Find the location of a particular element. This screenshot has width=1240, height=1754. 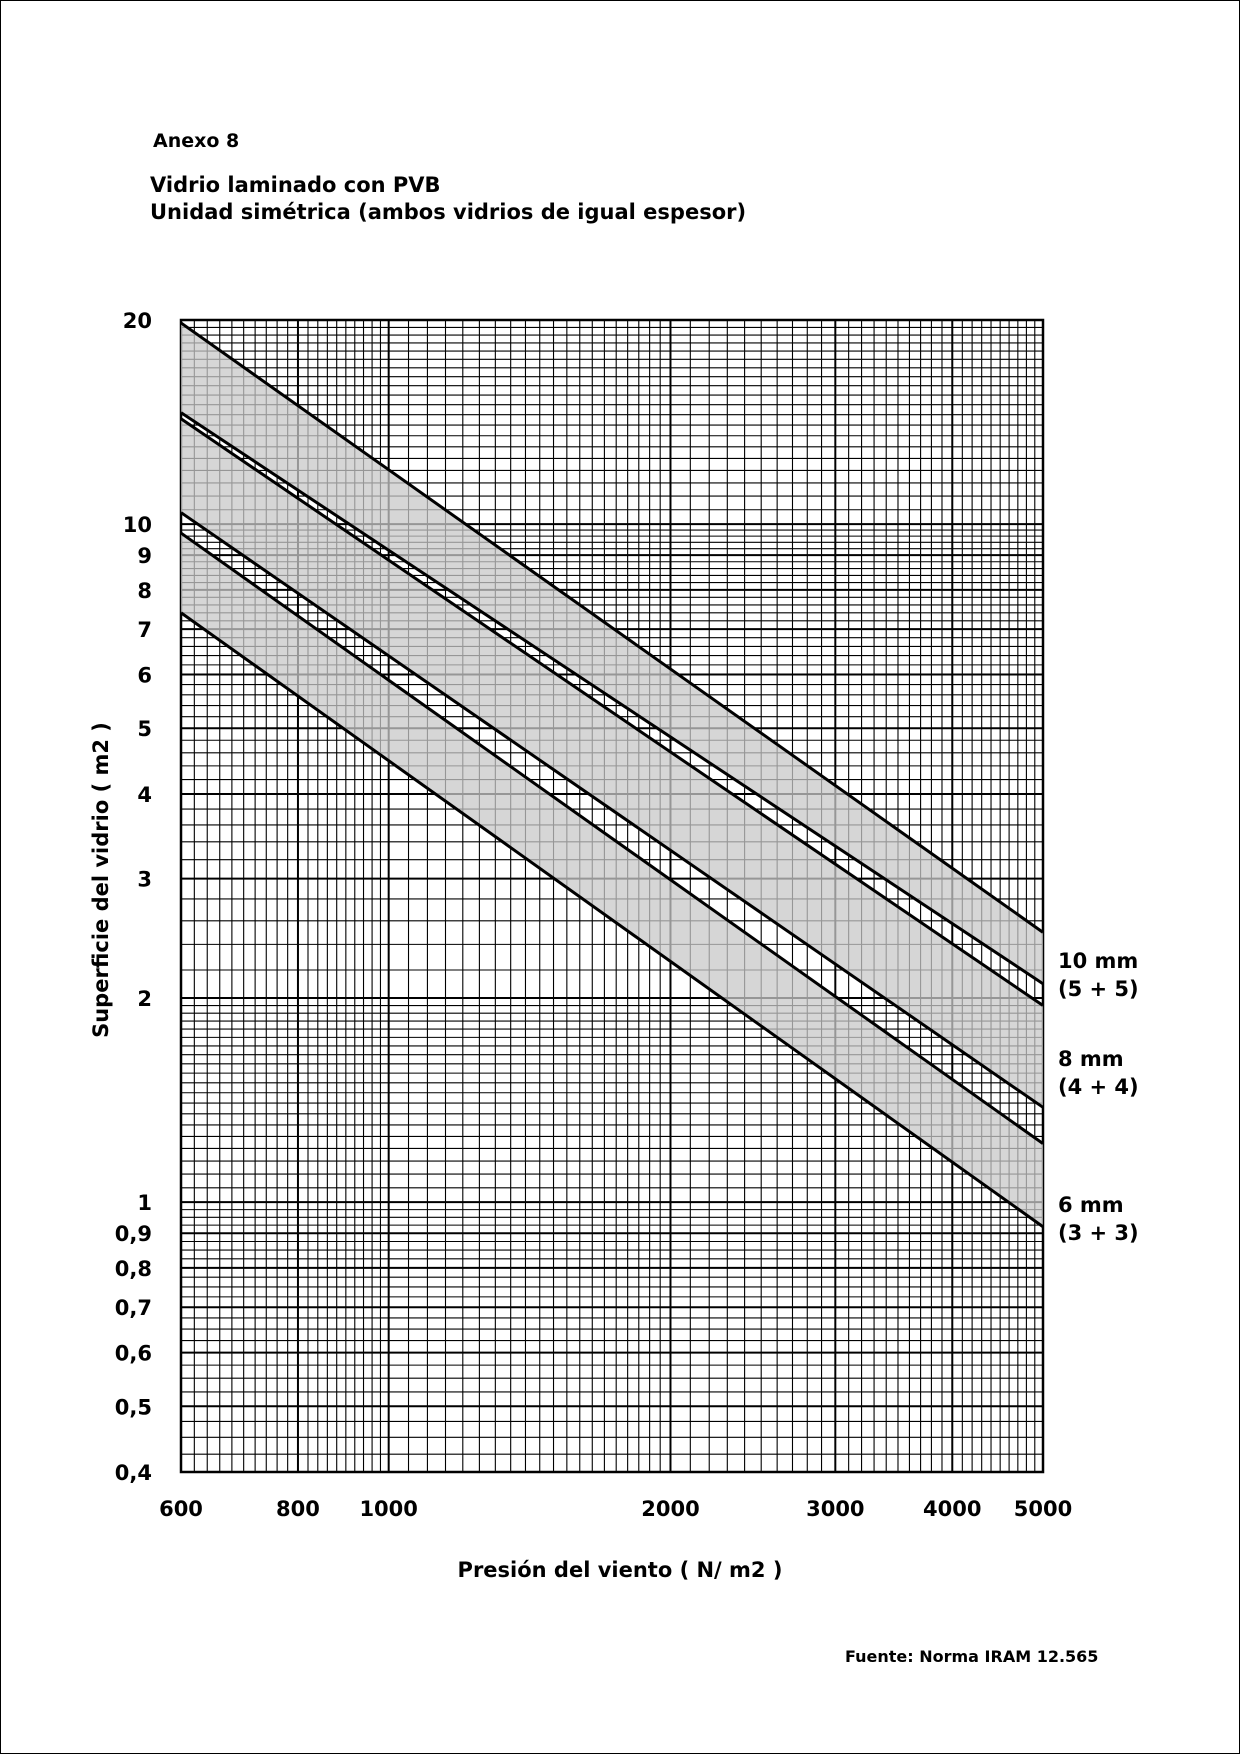

y-tick-label: 2 is located at coordinates (144, 999).